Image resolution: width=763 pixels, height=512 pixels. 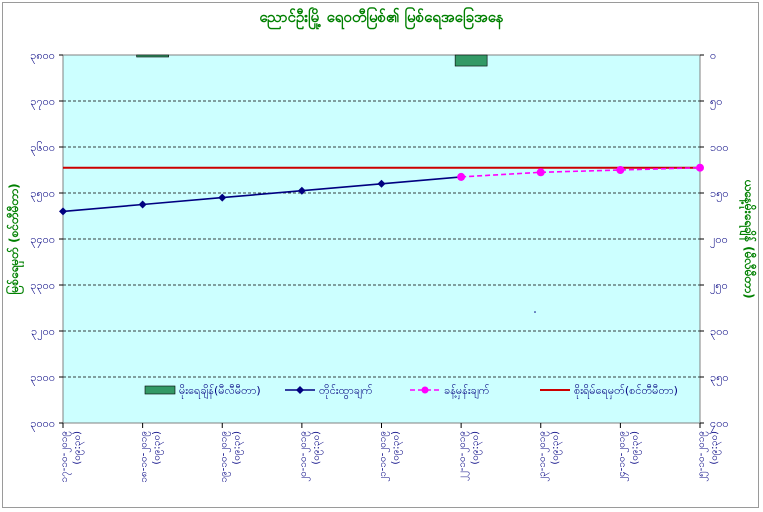 What do you see at coordinates (42, 286) in the screenshot?
I see `y-tick-label: ၃၃၀၀` at bounding box center [42, 286].